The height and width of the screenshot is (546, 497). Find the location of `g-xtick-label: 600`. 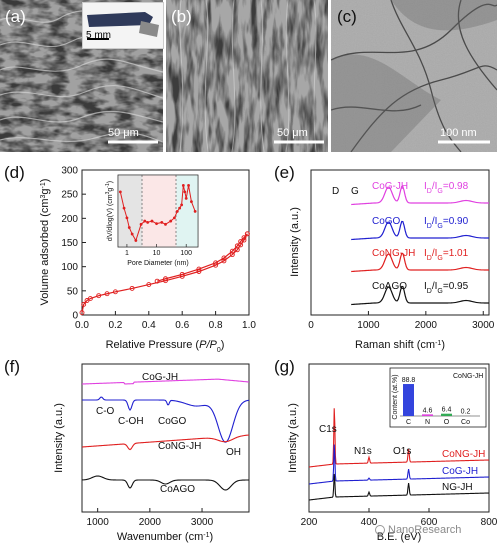

g-xtick-label: 600 is located at coordinates (429, 522).